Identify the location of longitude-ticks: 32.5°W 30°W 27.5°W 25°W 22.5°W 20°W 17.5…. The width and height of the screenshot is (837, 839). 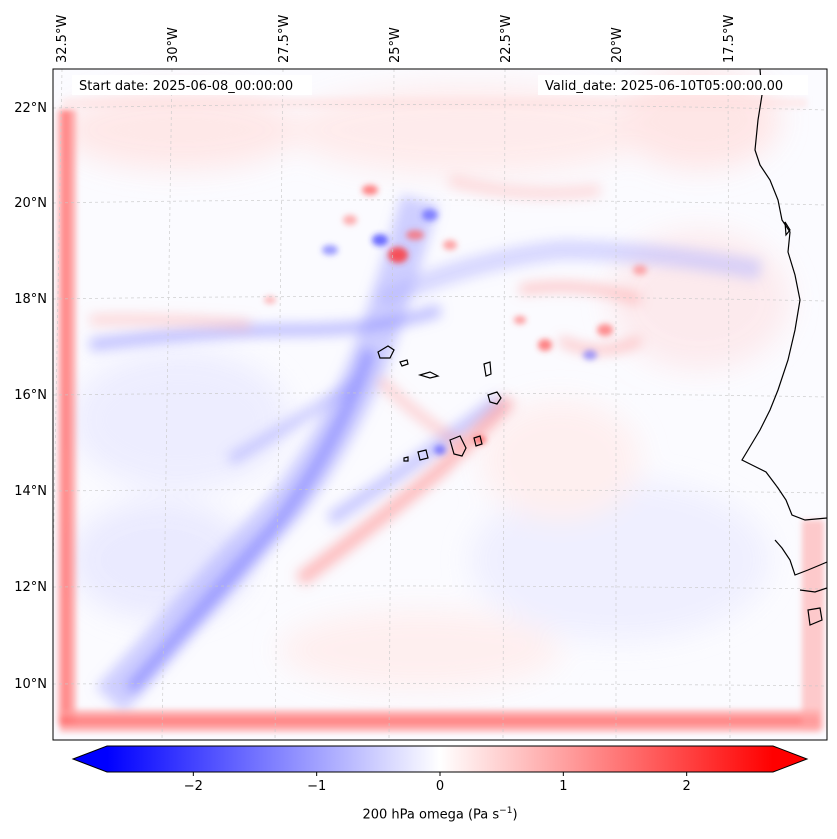
(396, 39).